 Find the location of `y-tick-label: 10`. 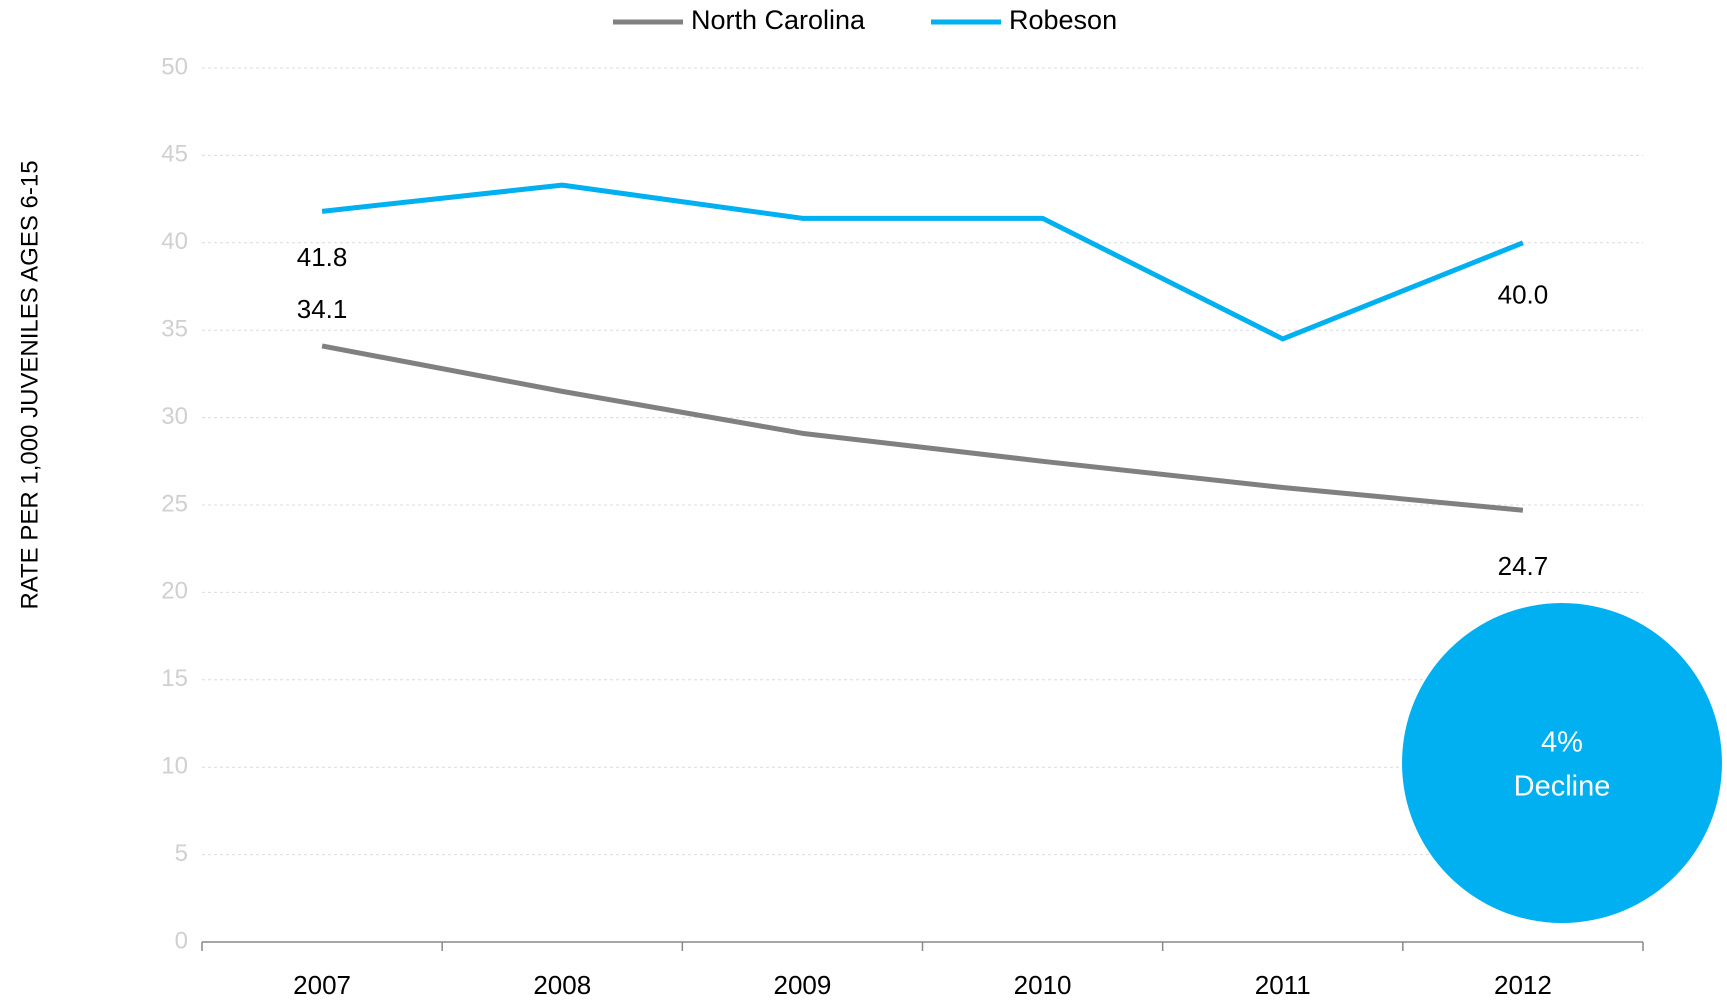

y-tick-label: 10 is located at coordinates (174, 766).